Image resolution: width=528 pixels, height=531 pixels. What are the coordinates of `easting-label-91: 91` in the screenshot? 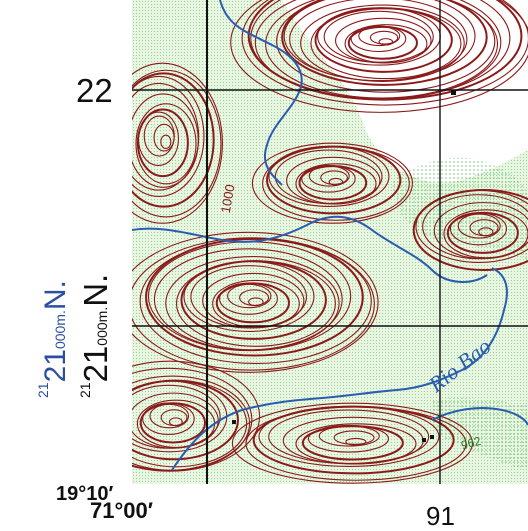 It's located at (440, 516).